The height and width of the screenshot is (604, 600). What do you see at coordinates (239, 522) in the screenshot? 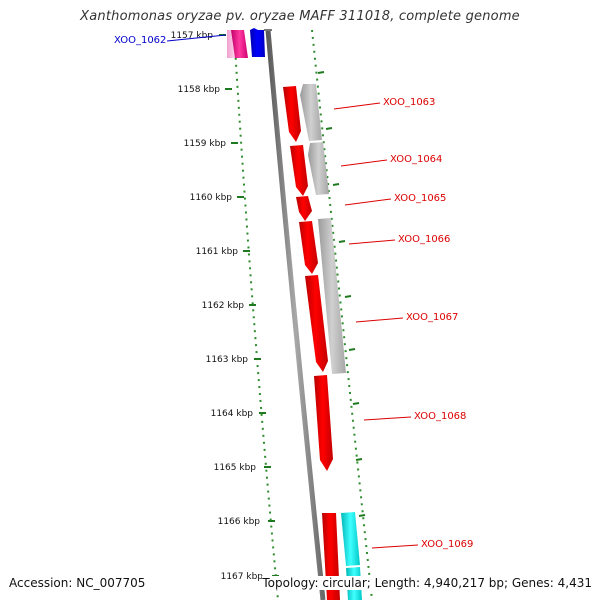
I see `tick-label: 1166 kbp` at bounding box center [239, 522].